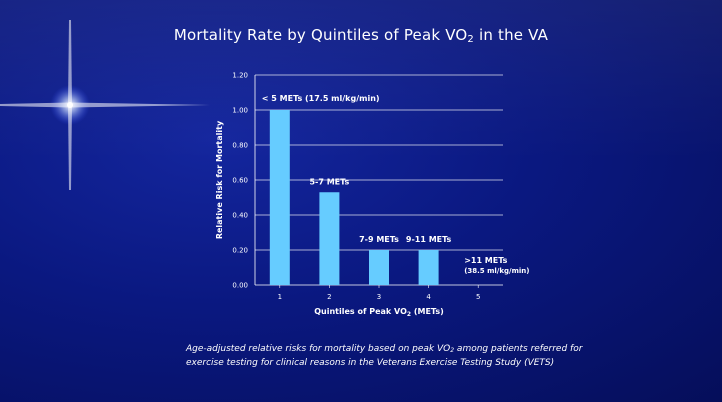  Describe the element at coordinates (240, 251) in the screenshot. I see `y-tick-label: 0.20` at that location.